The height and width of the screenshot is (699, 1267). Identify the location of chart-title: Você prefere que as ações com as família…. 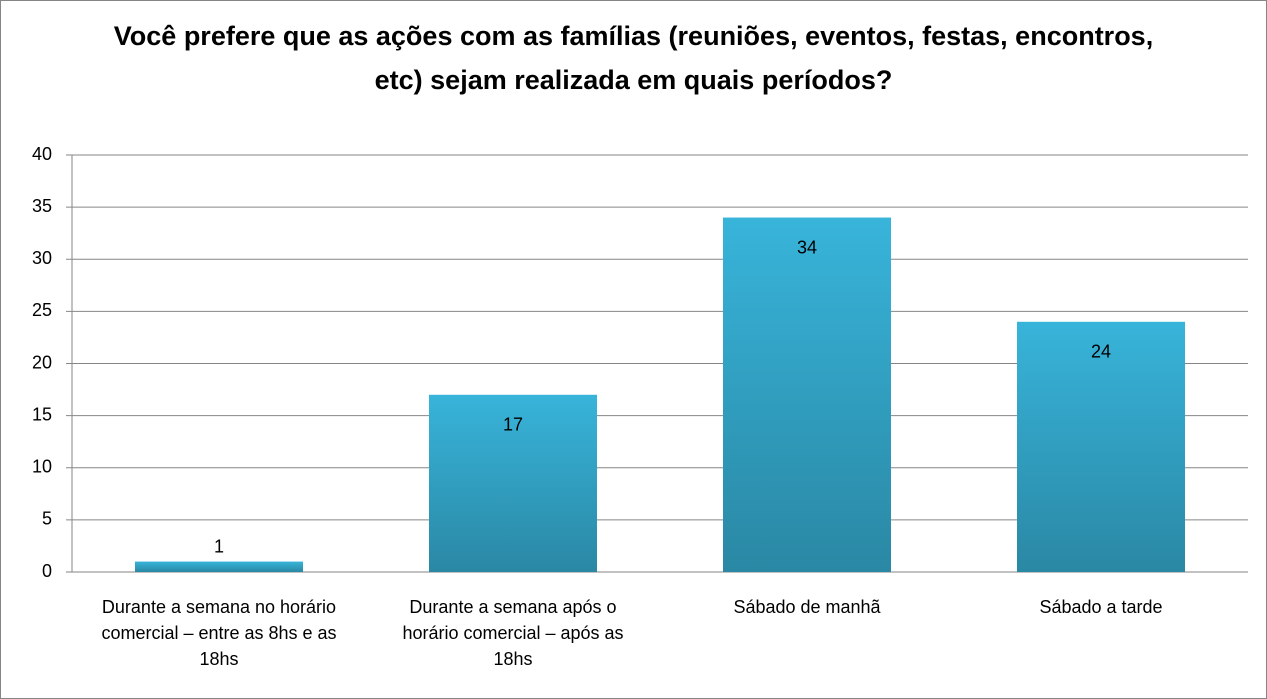
(633, 58).